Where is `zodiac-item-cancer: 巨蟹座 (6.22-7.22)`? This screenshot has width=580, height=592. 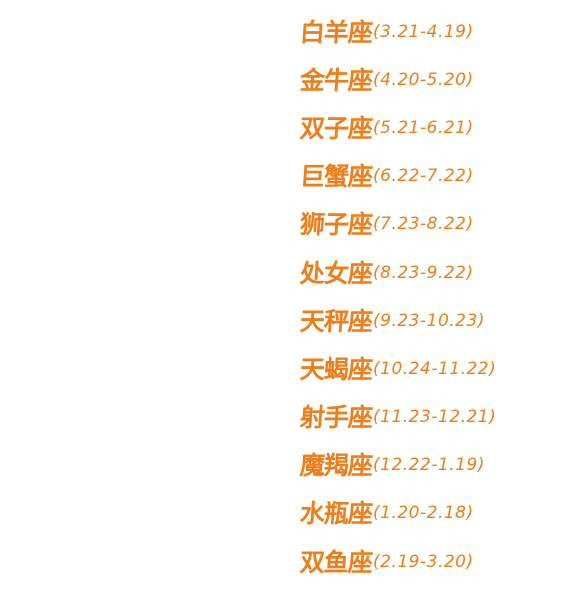 zodiac-item-cancer: 巨蟹座 (6.22-7.22) is located at coordinates (434, 177).